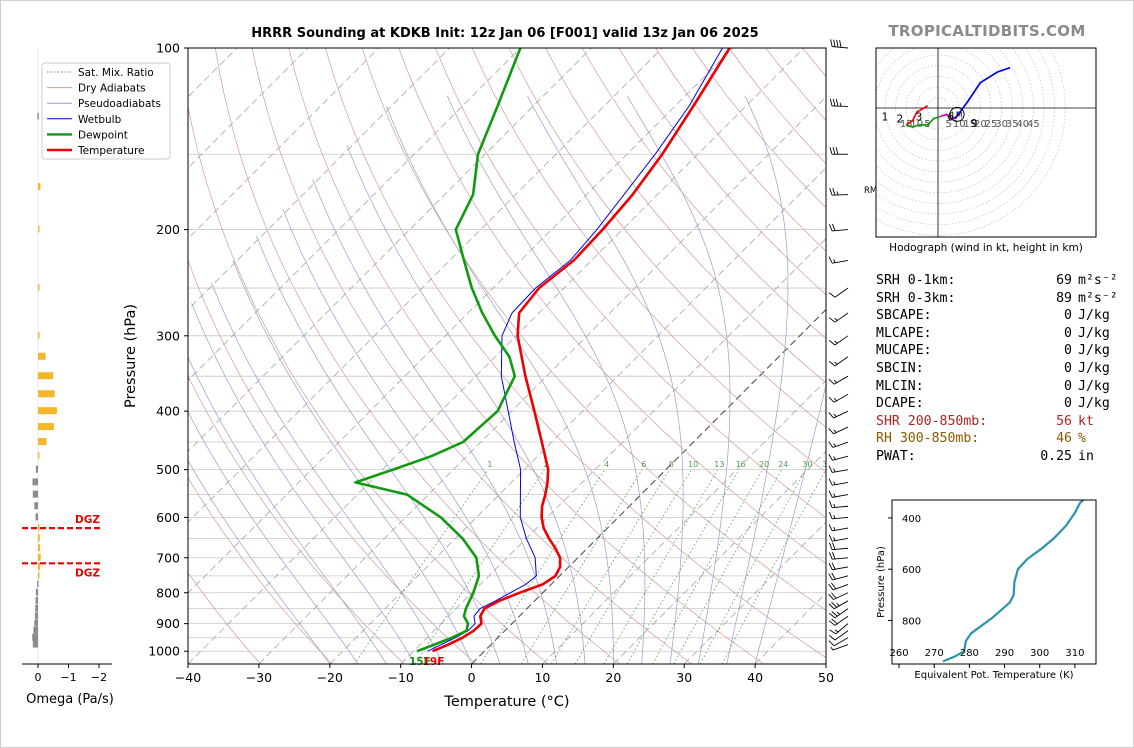 This screenshot has width=1134, height=748. What do you see at coordinates (911, 621) in the screenshot?
I see `theta-e-y-tick-label: 800` at bounding box center [911, 621].